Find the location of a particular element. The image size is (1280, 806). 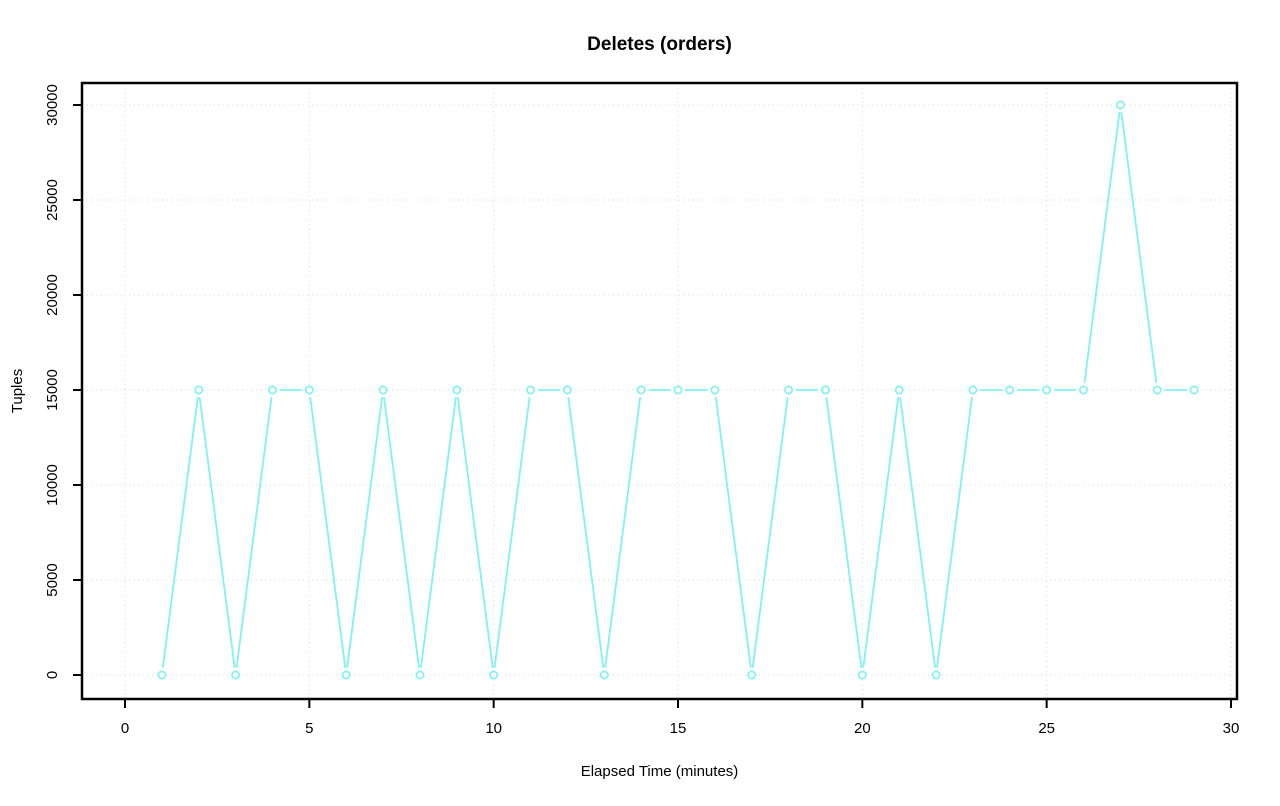

x-tick-label: 30 is located at coordinates (1231, 728).